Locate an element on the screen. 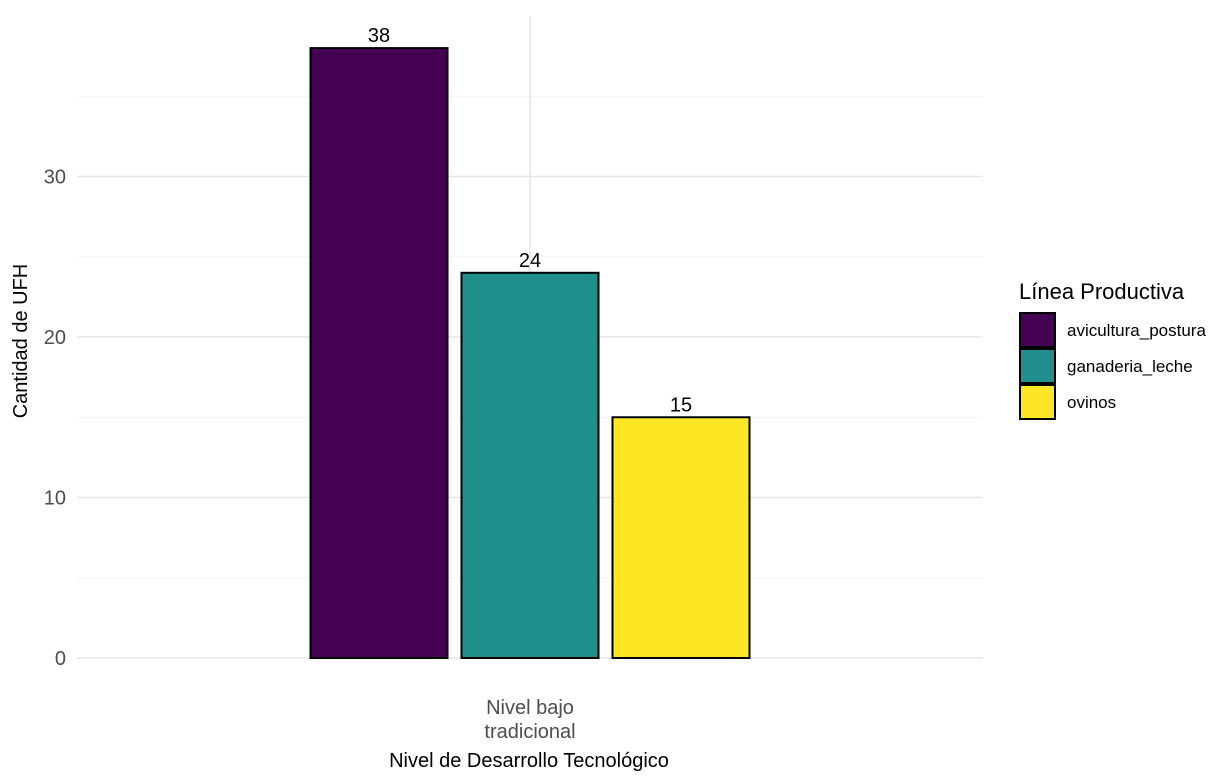 The width and height of the screenshot is (1229, 778). x-axis: Nivel bajo tradicional is located at coordinates (529, 720).